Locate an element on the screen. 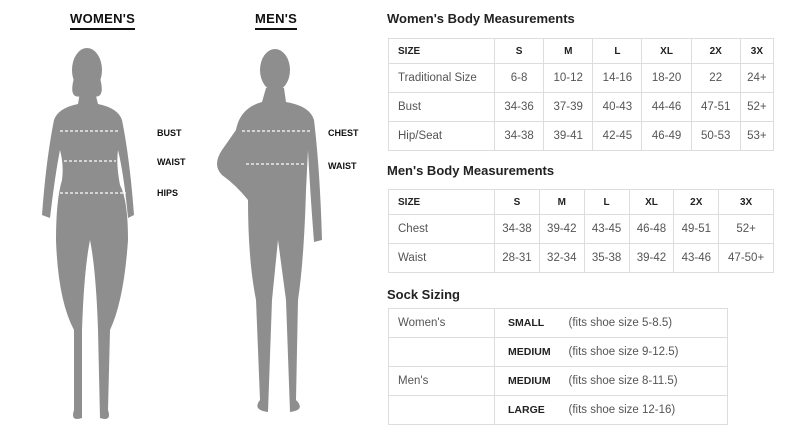 This screenshot has width=799, height=436. table-row: Chest 34-38 39-42 43-45 46-48 49-51 52+ is located at coordinates (581, 229).